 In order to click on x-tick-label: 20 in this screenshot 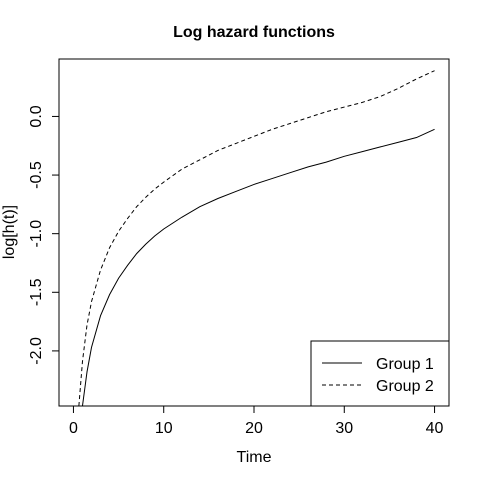, I will do `click(254, 428)`.